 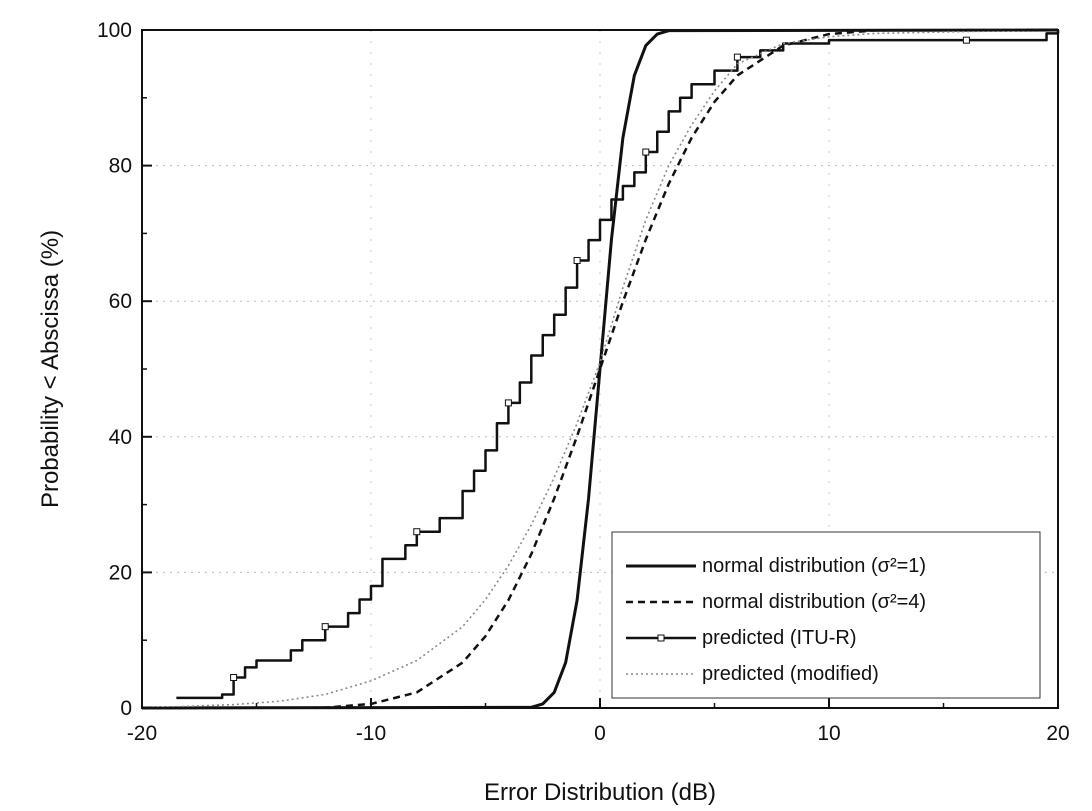 I want to click on x-tick-label: -10, so click(x=371, y=733).